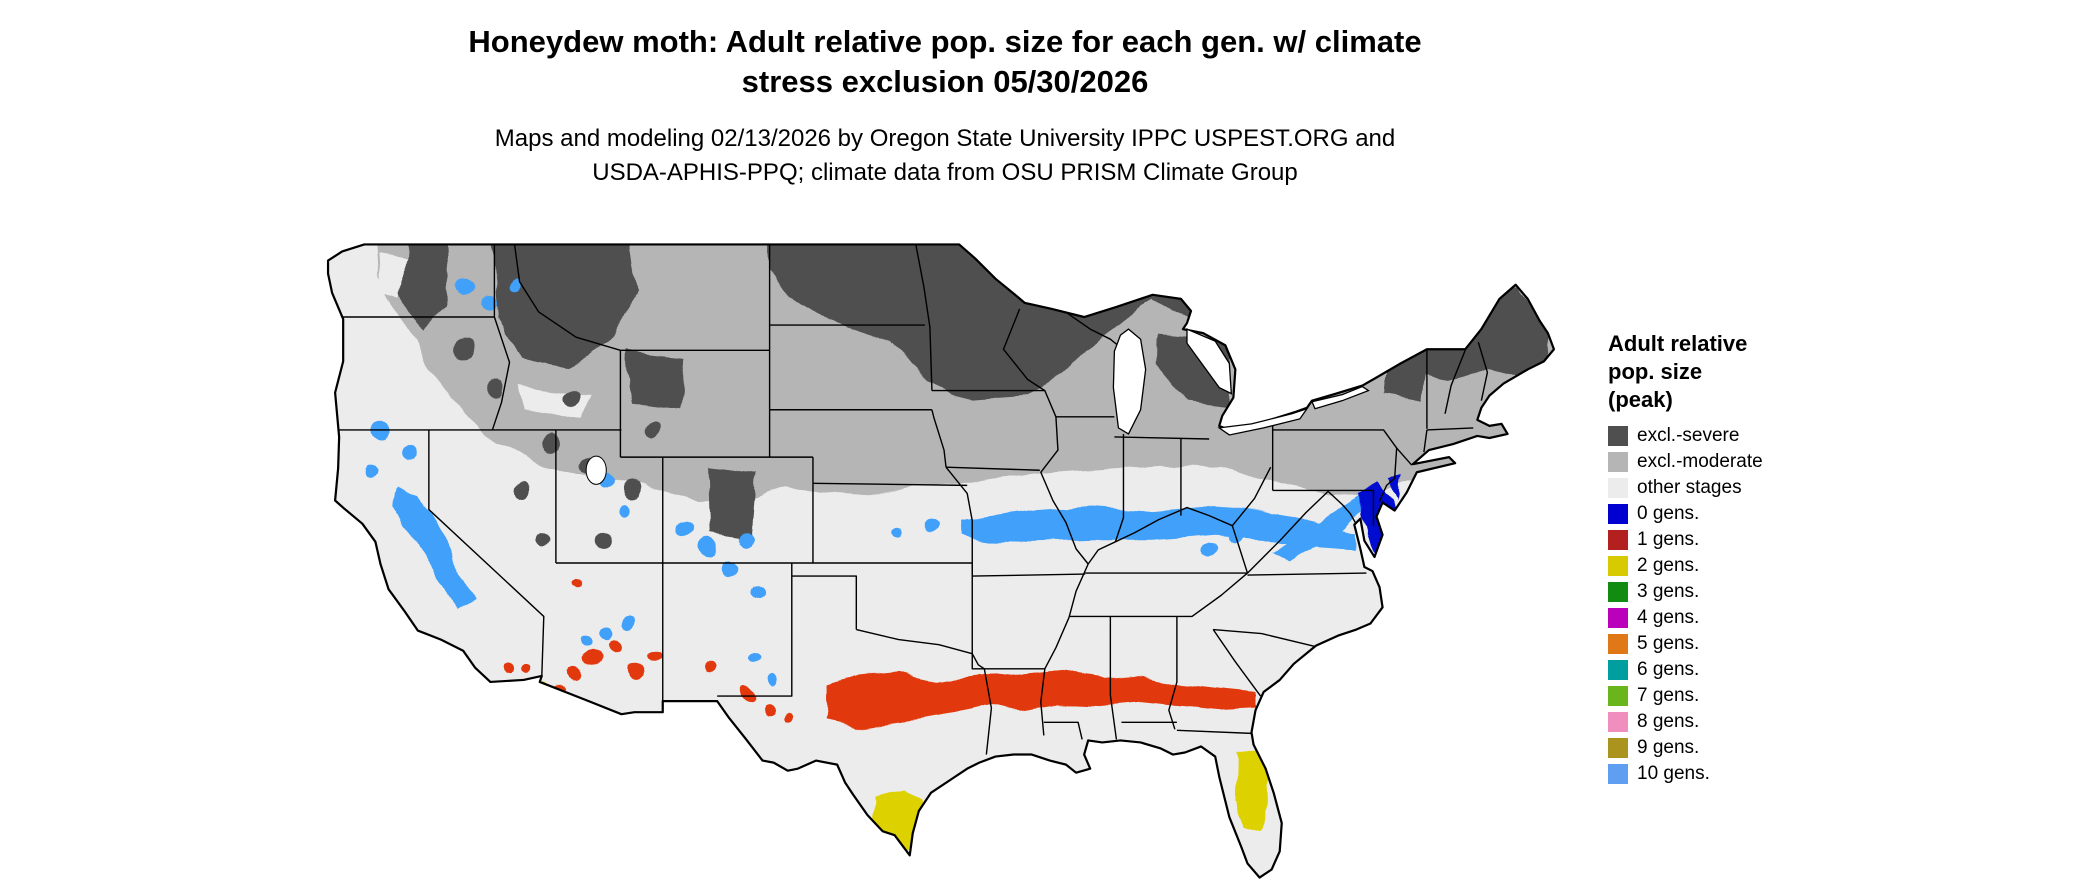 The width and height of the screenshot is (2100, 892). What do you see at coordinates (1668, 565) in the screenshot?
I see `legend-item-label: 2 gens.` at bounding box center [1668, 565].